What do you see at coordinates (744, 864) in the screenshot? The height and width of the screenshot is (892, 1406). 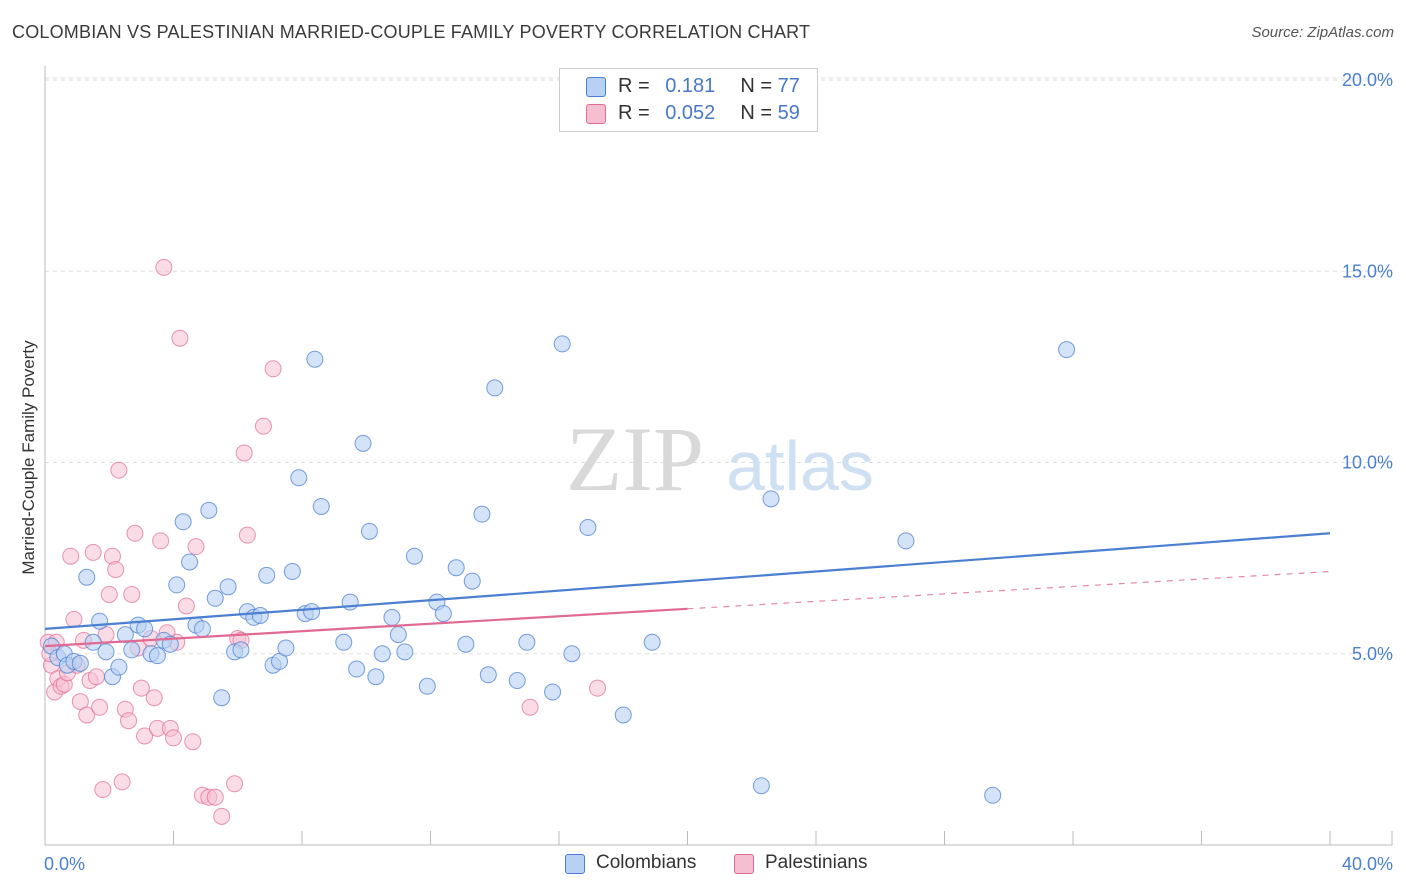 I see `bottom-legend-swatch-palestinians` at bounding box center [744, 864].